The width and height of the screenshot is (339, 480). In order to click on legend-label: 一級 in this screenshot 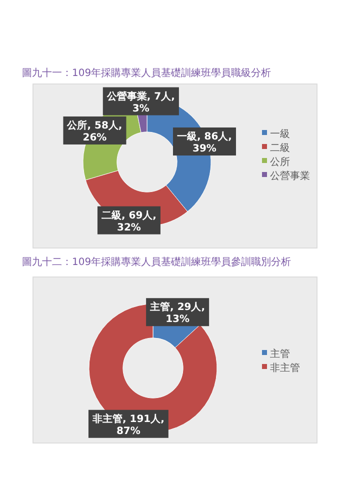, I will do `click(280, 134)`.